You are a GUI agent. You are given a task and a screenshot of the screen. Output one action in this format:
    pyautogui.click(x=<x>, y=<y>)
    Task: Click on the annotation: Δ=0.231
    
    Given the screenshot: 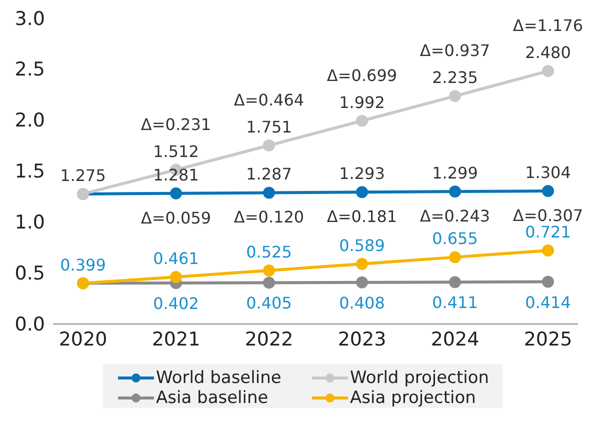 What is the action you would take?
    pyautogui.click(x=176, y=124)
    